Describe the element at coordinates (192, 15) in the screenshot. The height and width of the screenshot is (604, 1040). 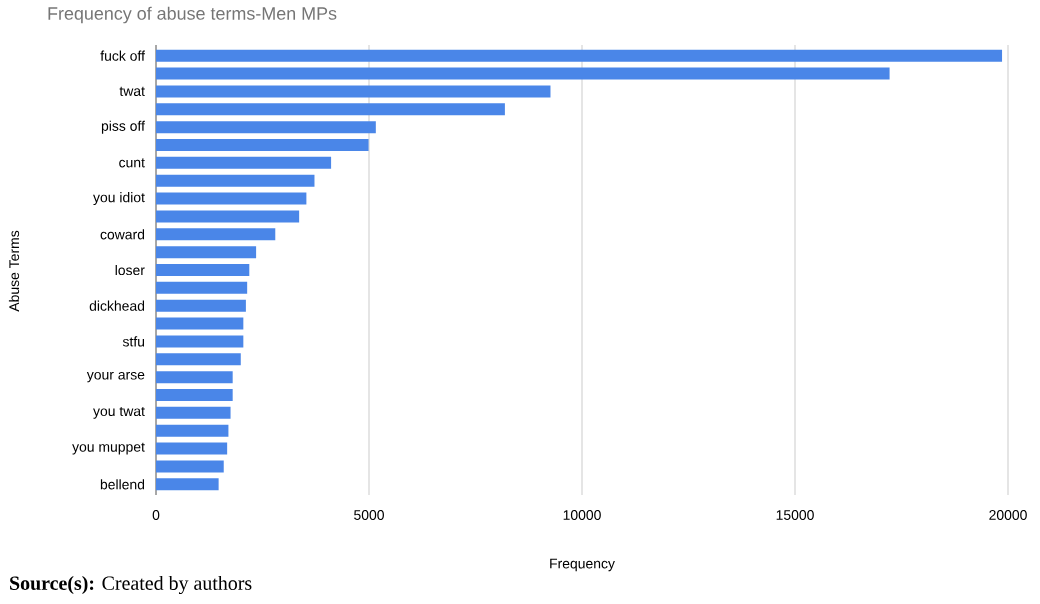
I see `chart-title: Frequency of abuse terms-Men MPs` at that location.